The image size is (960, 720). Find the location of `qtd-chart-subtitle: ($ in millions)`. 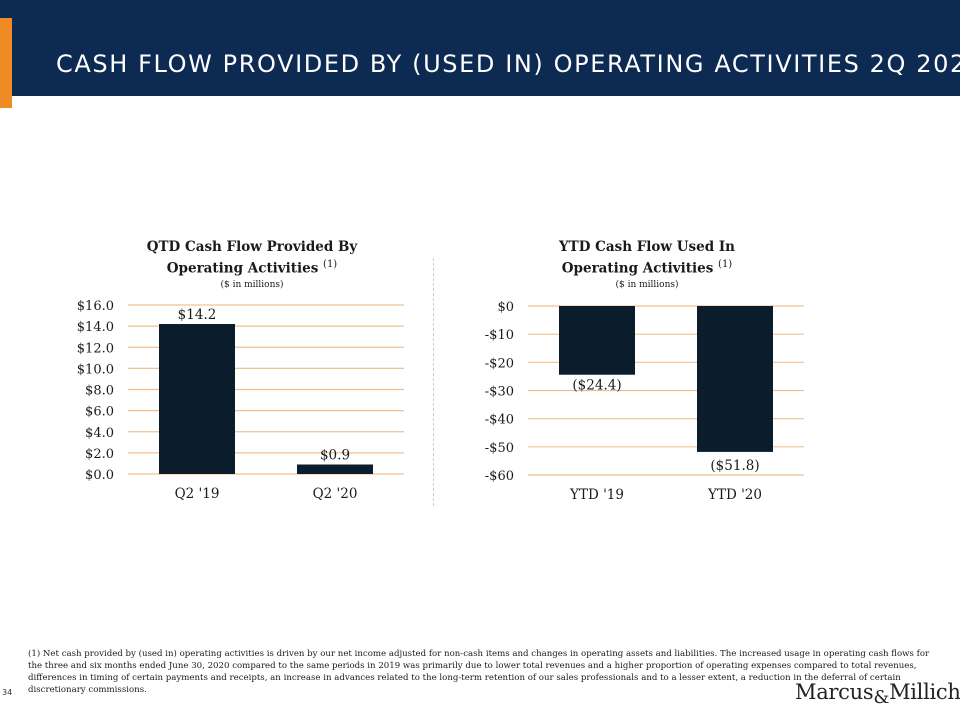

qtd-chart-subtitle: ($ in millions) is located at coordinates (252, 284).